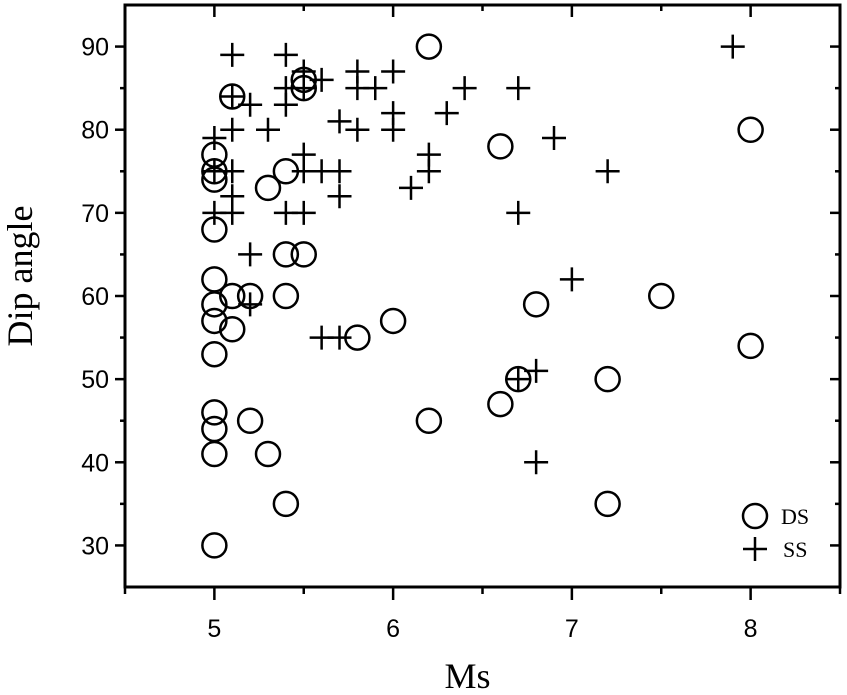  I want to click on x-tick-label: 8, so click(751, 629).